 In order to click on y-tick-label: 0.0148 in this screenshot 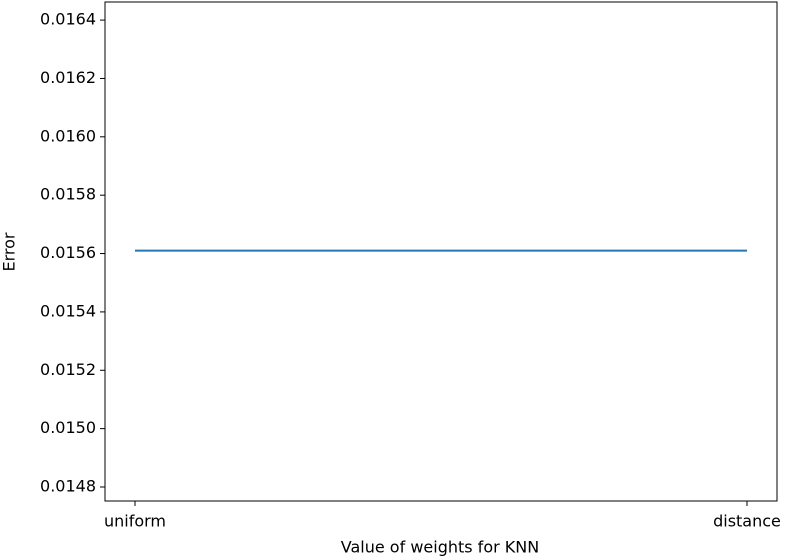, I will do `click(68, 485)`.